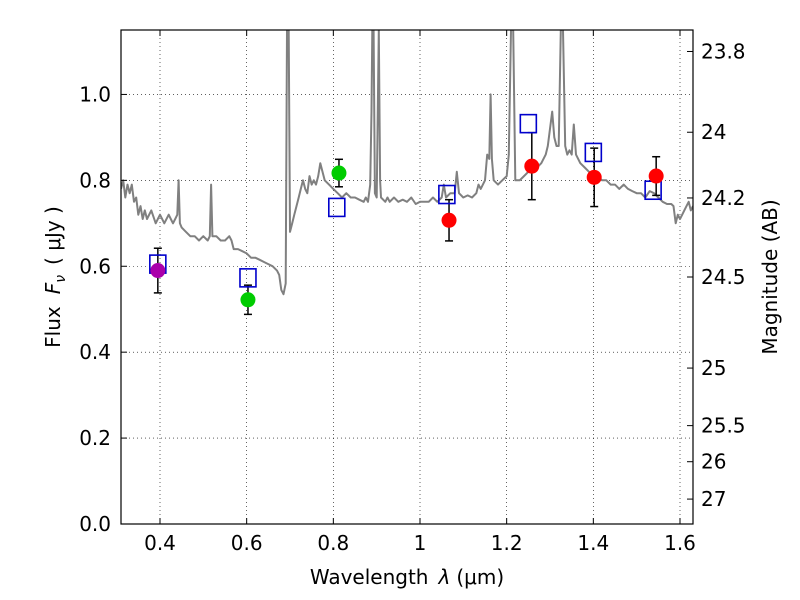 The width and height of the screenshot is (800, 600). What do you see at coordinates (95, 94) in the screenshot?
I see `y-tick-label: 1.0` at bounding box center [95, 94].